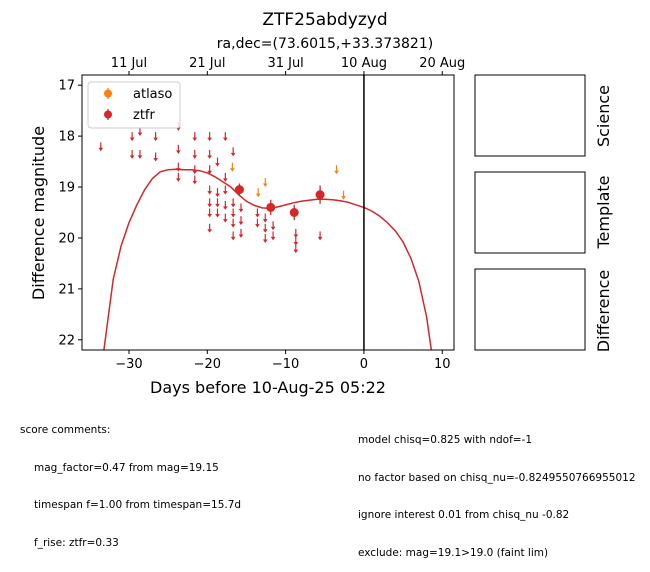 The image size is (650, 572). Describe the element at coordinates (603, 212) in the screenshot. I see `template-label: Template` at that location.